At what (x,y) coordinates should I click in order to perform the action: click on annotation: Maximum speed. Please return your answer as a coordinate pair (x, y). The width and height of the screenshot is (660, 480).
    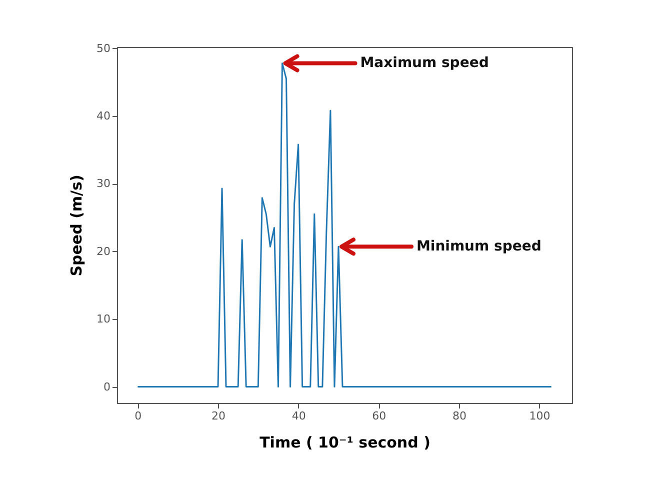
    Looking at the image, I should click on (424, 63).